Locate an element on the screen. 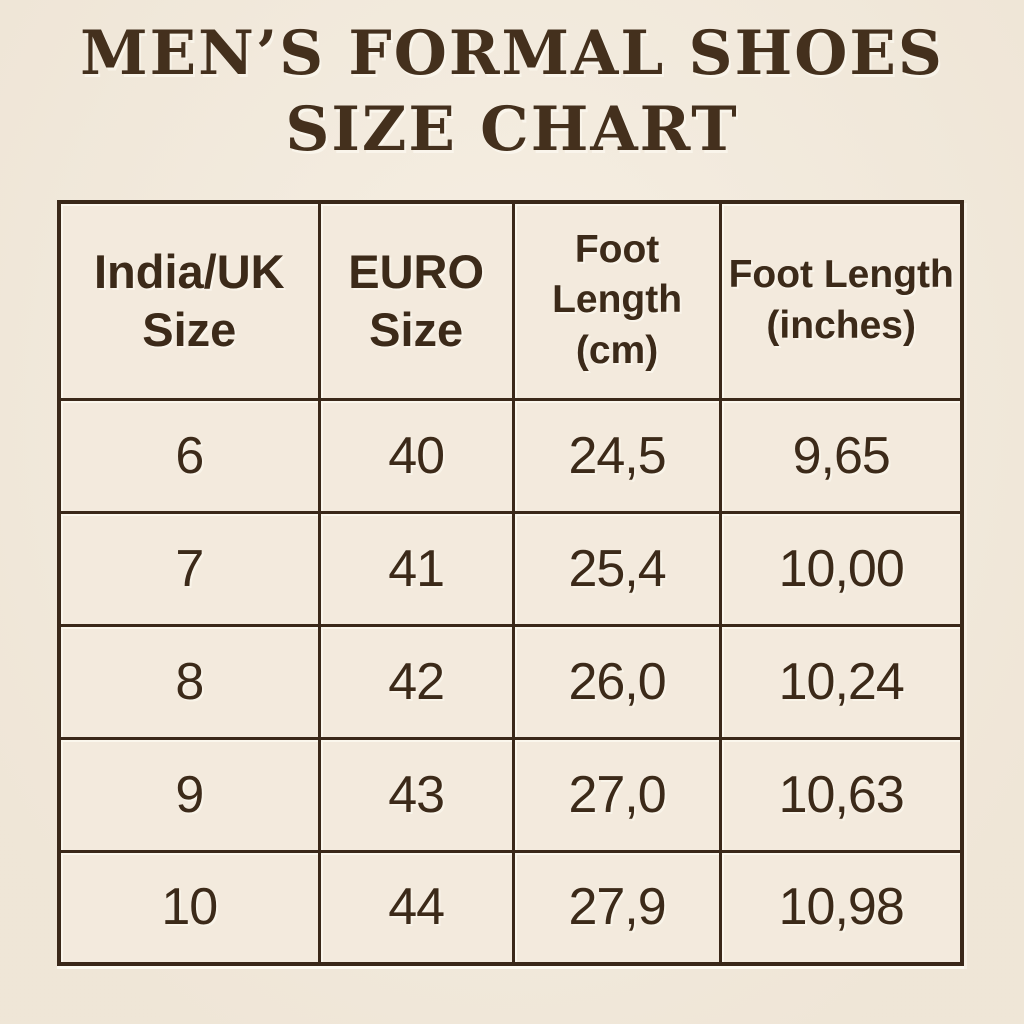 Image resolution: width=1024 pixels, height=1024 pixels. header-line: (inches) is located at coordinates (841, 325).